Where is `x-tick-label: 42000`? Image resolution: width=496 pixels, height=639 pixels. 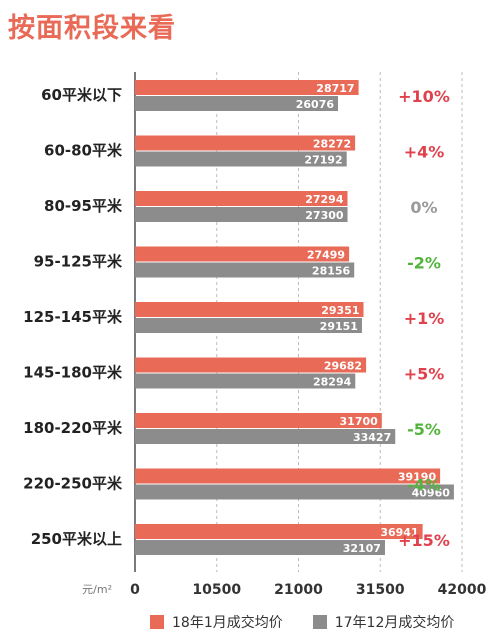 x-tick-label: 42000 is located at coordinates (462, 590).